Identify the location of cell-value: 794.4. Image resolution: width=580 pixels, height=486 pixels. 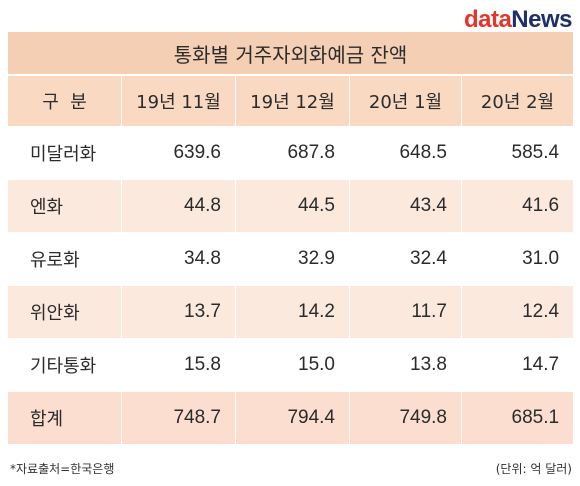
(292, 418).